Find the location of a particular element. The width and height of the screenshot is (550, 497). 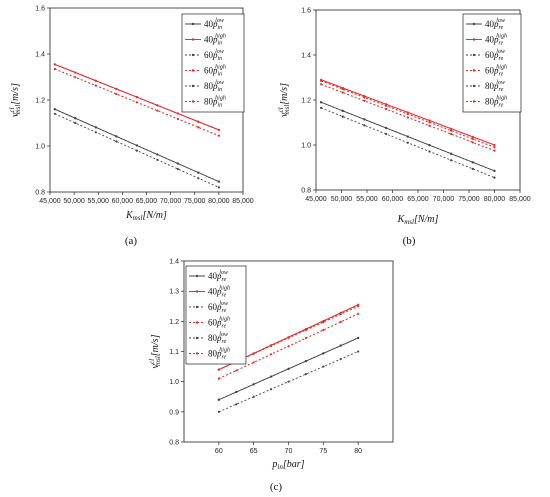

legend-entry: 40pinlow is located at coordinates (214, 24).